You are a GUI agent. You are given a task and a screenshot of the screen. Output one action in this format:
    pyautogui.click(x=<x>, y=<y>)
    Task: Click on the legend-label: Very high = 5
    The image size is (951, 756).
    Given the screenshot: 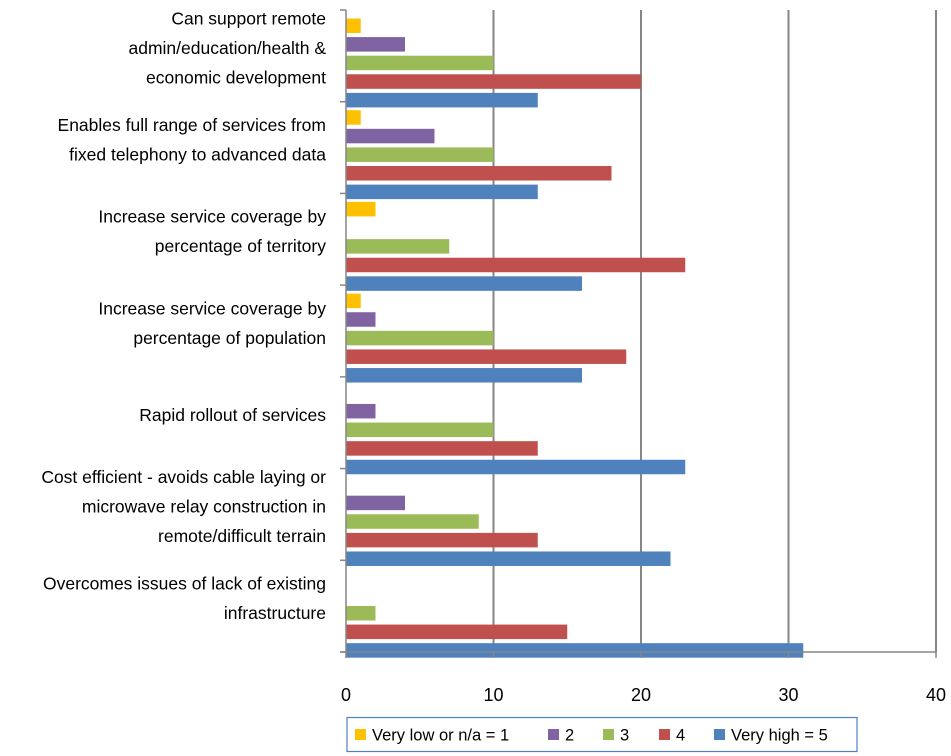 What is the action you would take?
    pyautogui.click(x=779, y=736)
    